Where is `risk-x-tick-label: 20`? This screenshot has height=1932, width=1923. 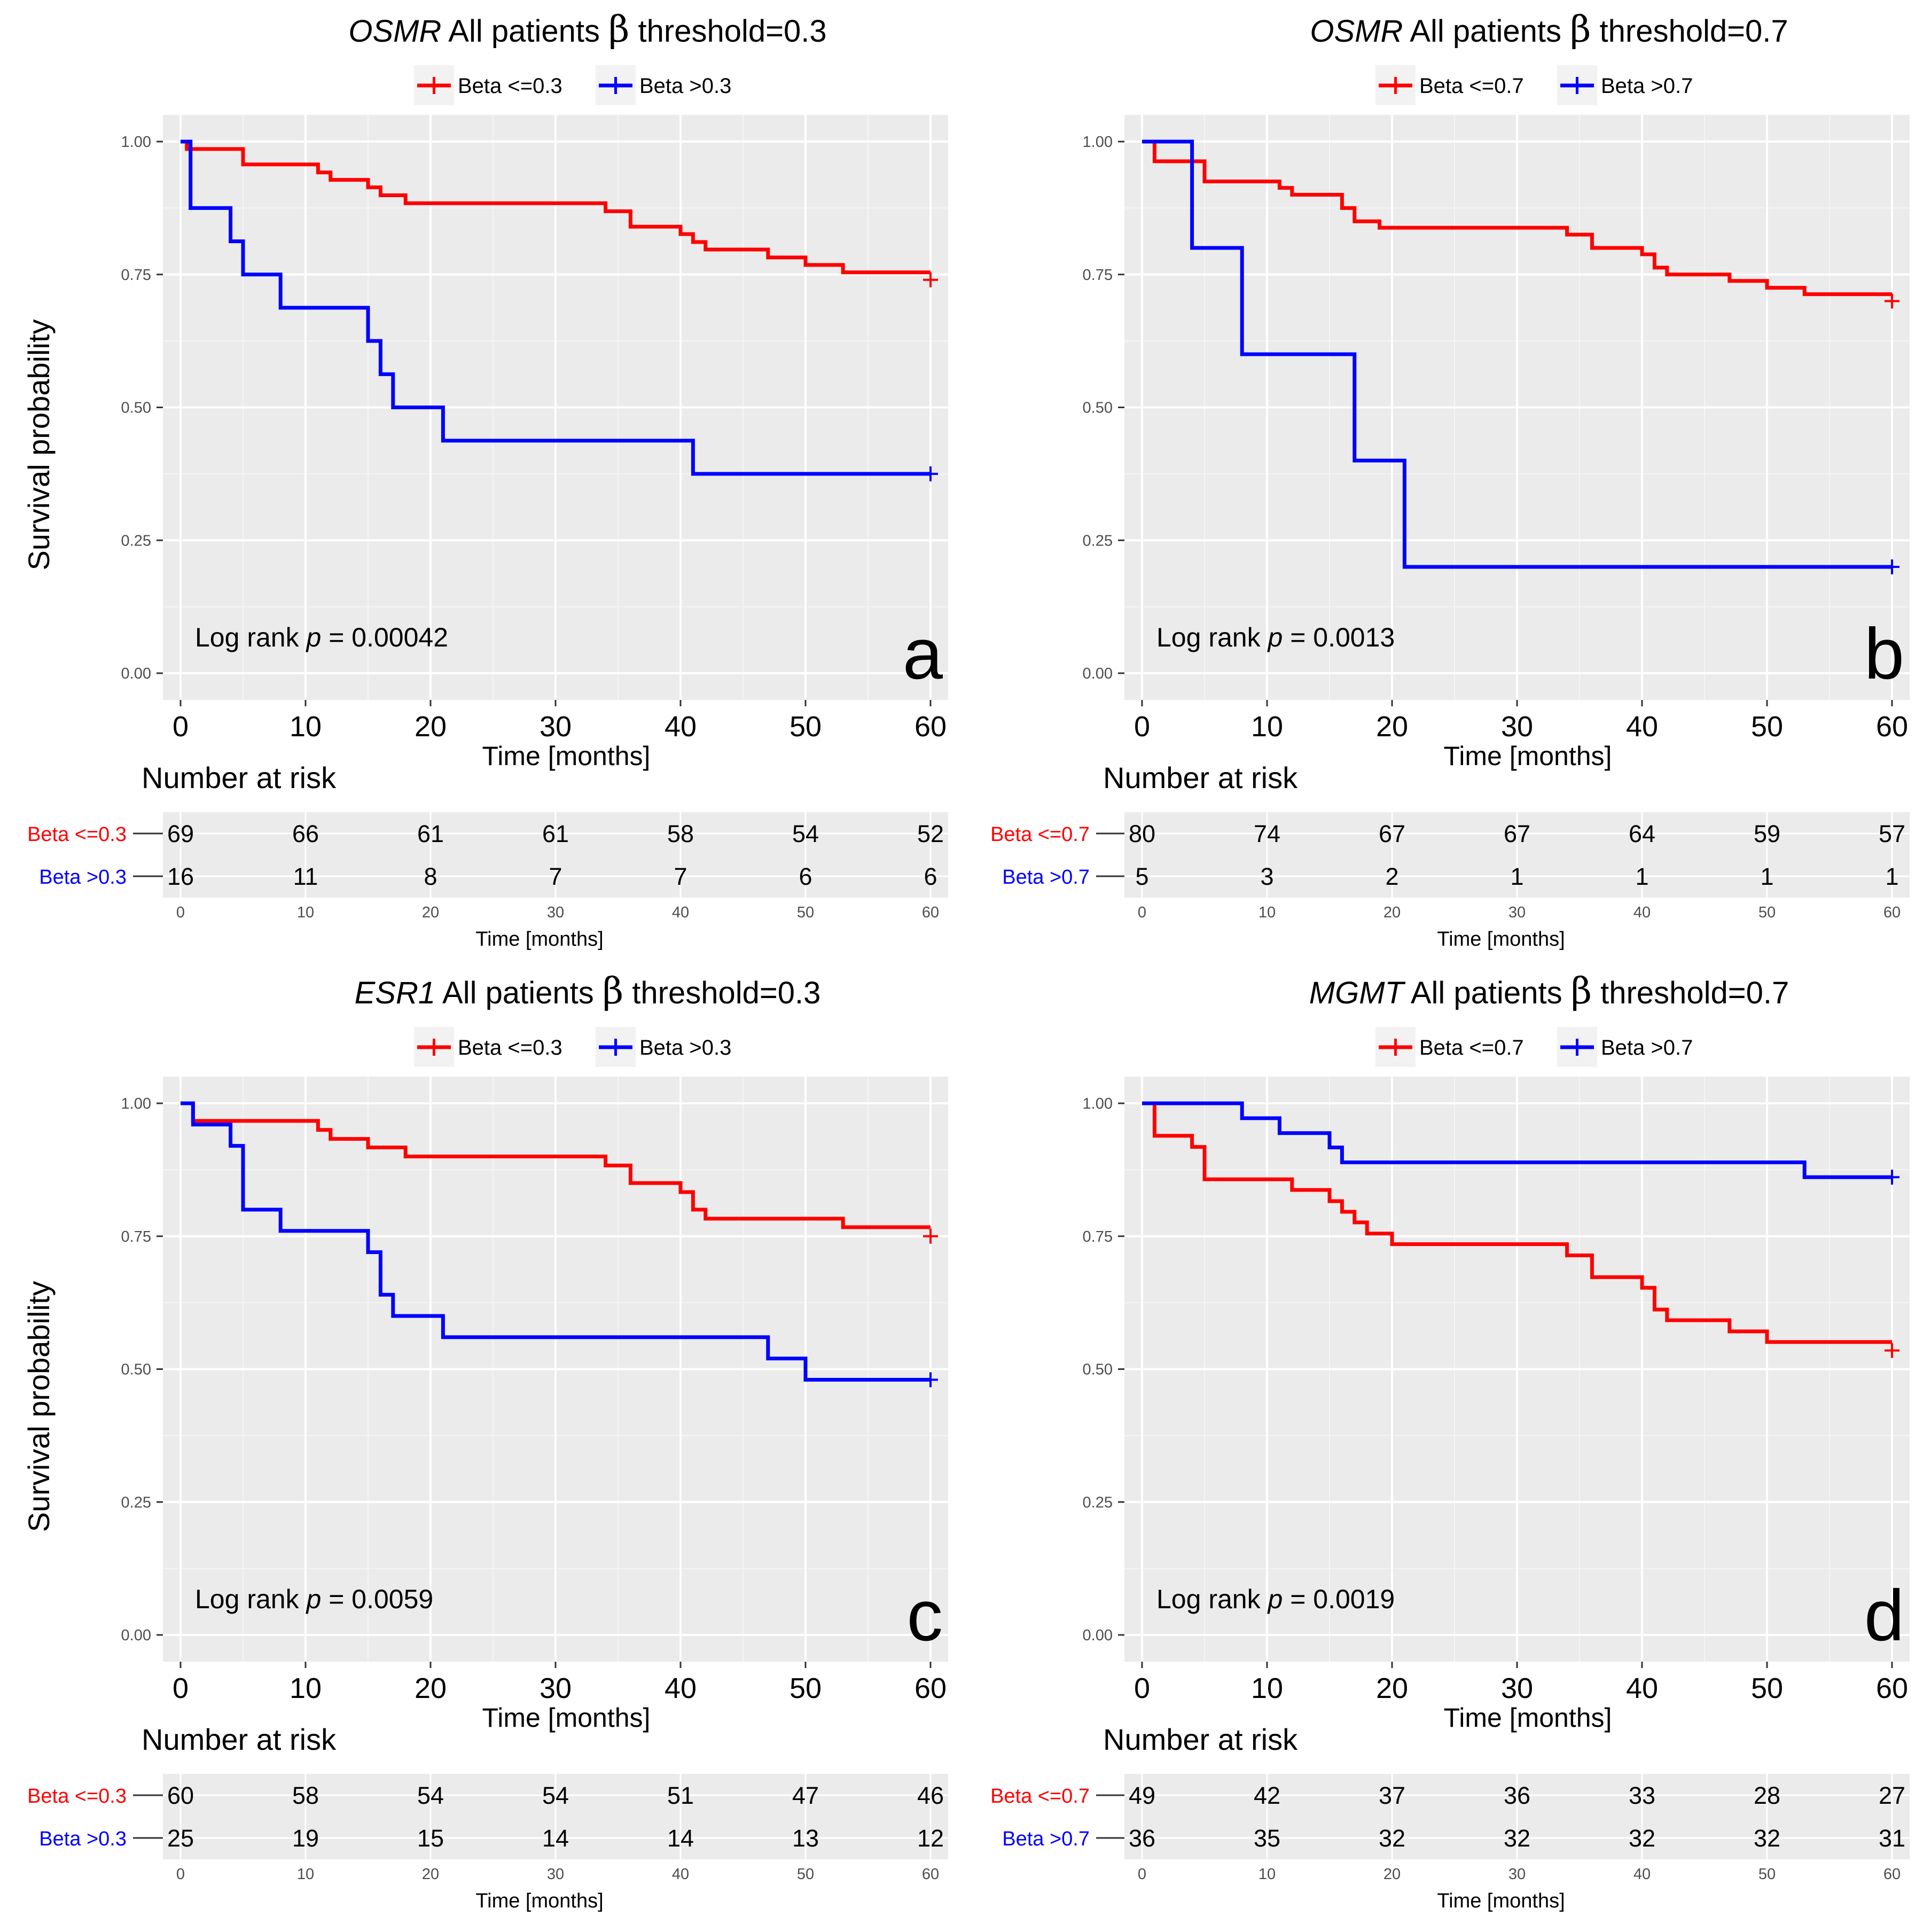 risk-x-tick-label: 20 is located at coordinates (1392, 1874).